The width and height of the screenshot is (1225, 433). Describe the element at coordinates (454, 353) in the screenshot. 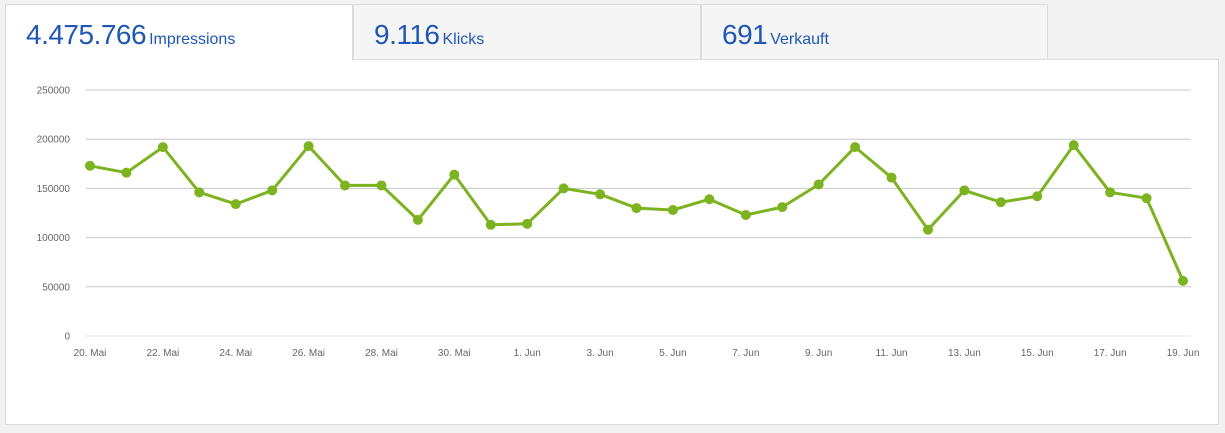

I see `x-tick-label: 30. Mai` at that location.